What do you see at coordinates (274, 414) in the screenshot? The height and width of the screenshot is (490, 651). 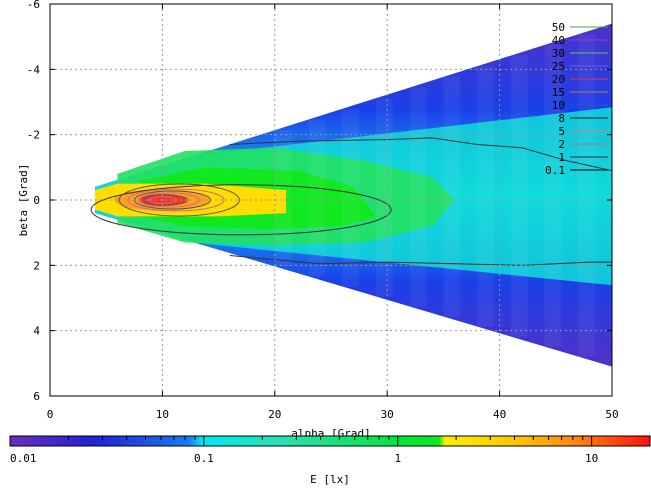 I see `x-tick-label: 20` at bounding box center [274, 414].